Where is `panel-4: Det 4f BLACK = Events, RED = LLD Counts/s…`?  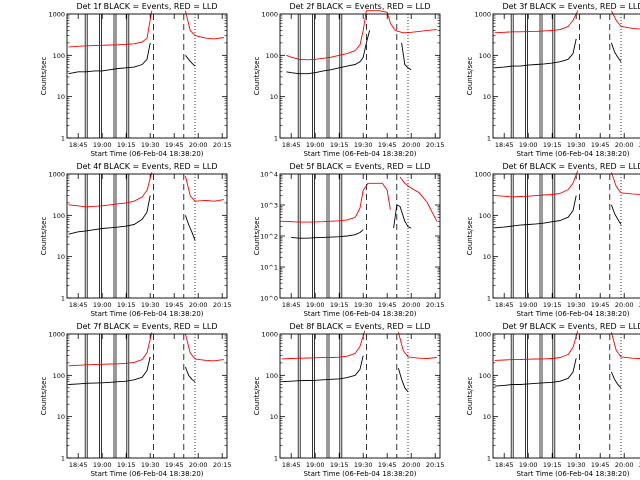
panel-4: Det 4f BLACK = Events, RED = LLD Counts/s… is located at coordinates (136, 240).